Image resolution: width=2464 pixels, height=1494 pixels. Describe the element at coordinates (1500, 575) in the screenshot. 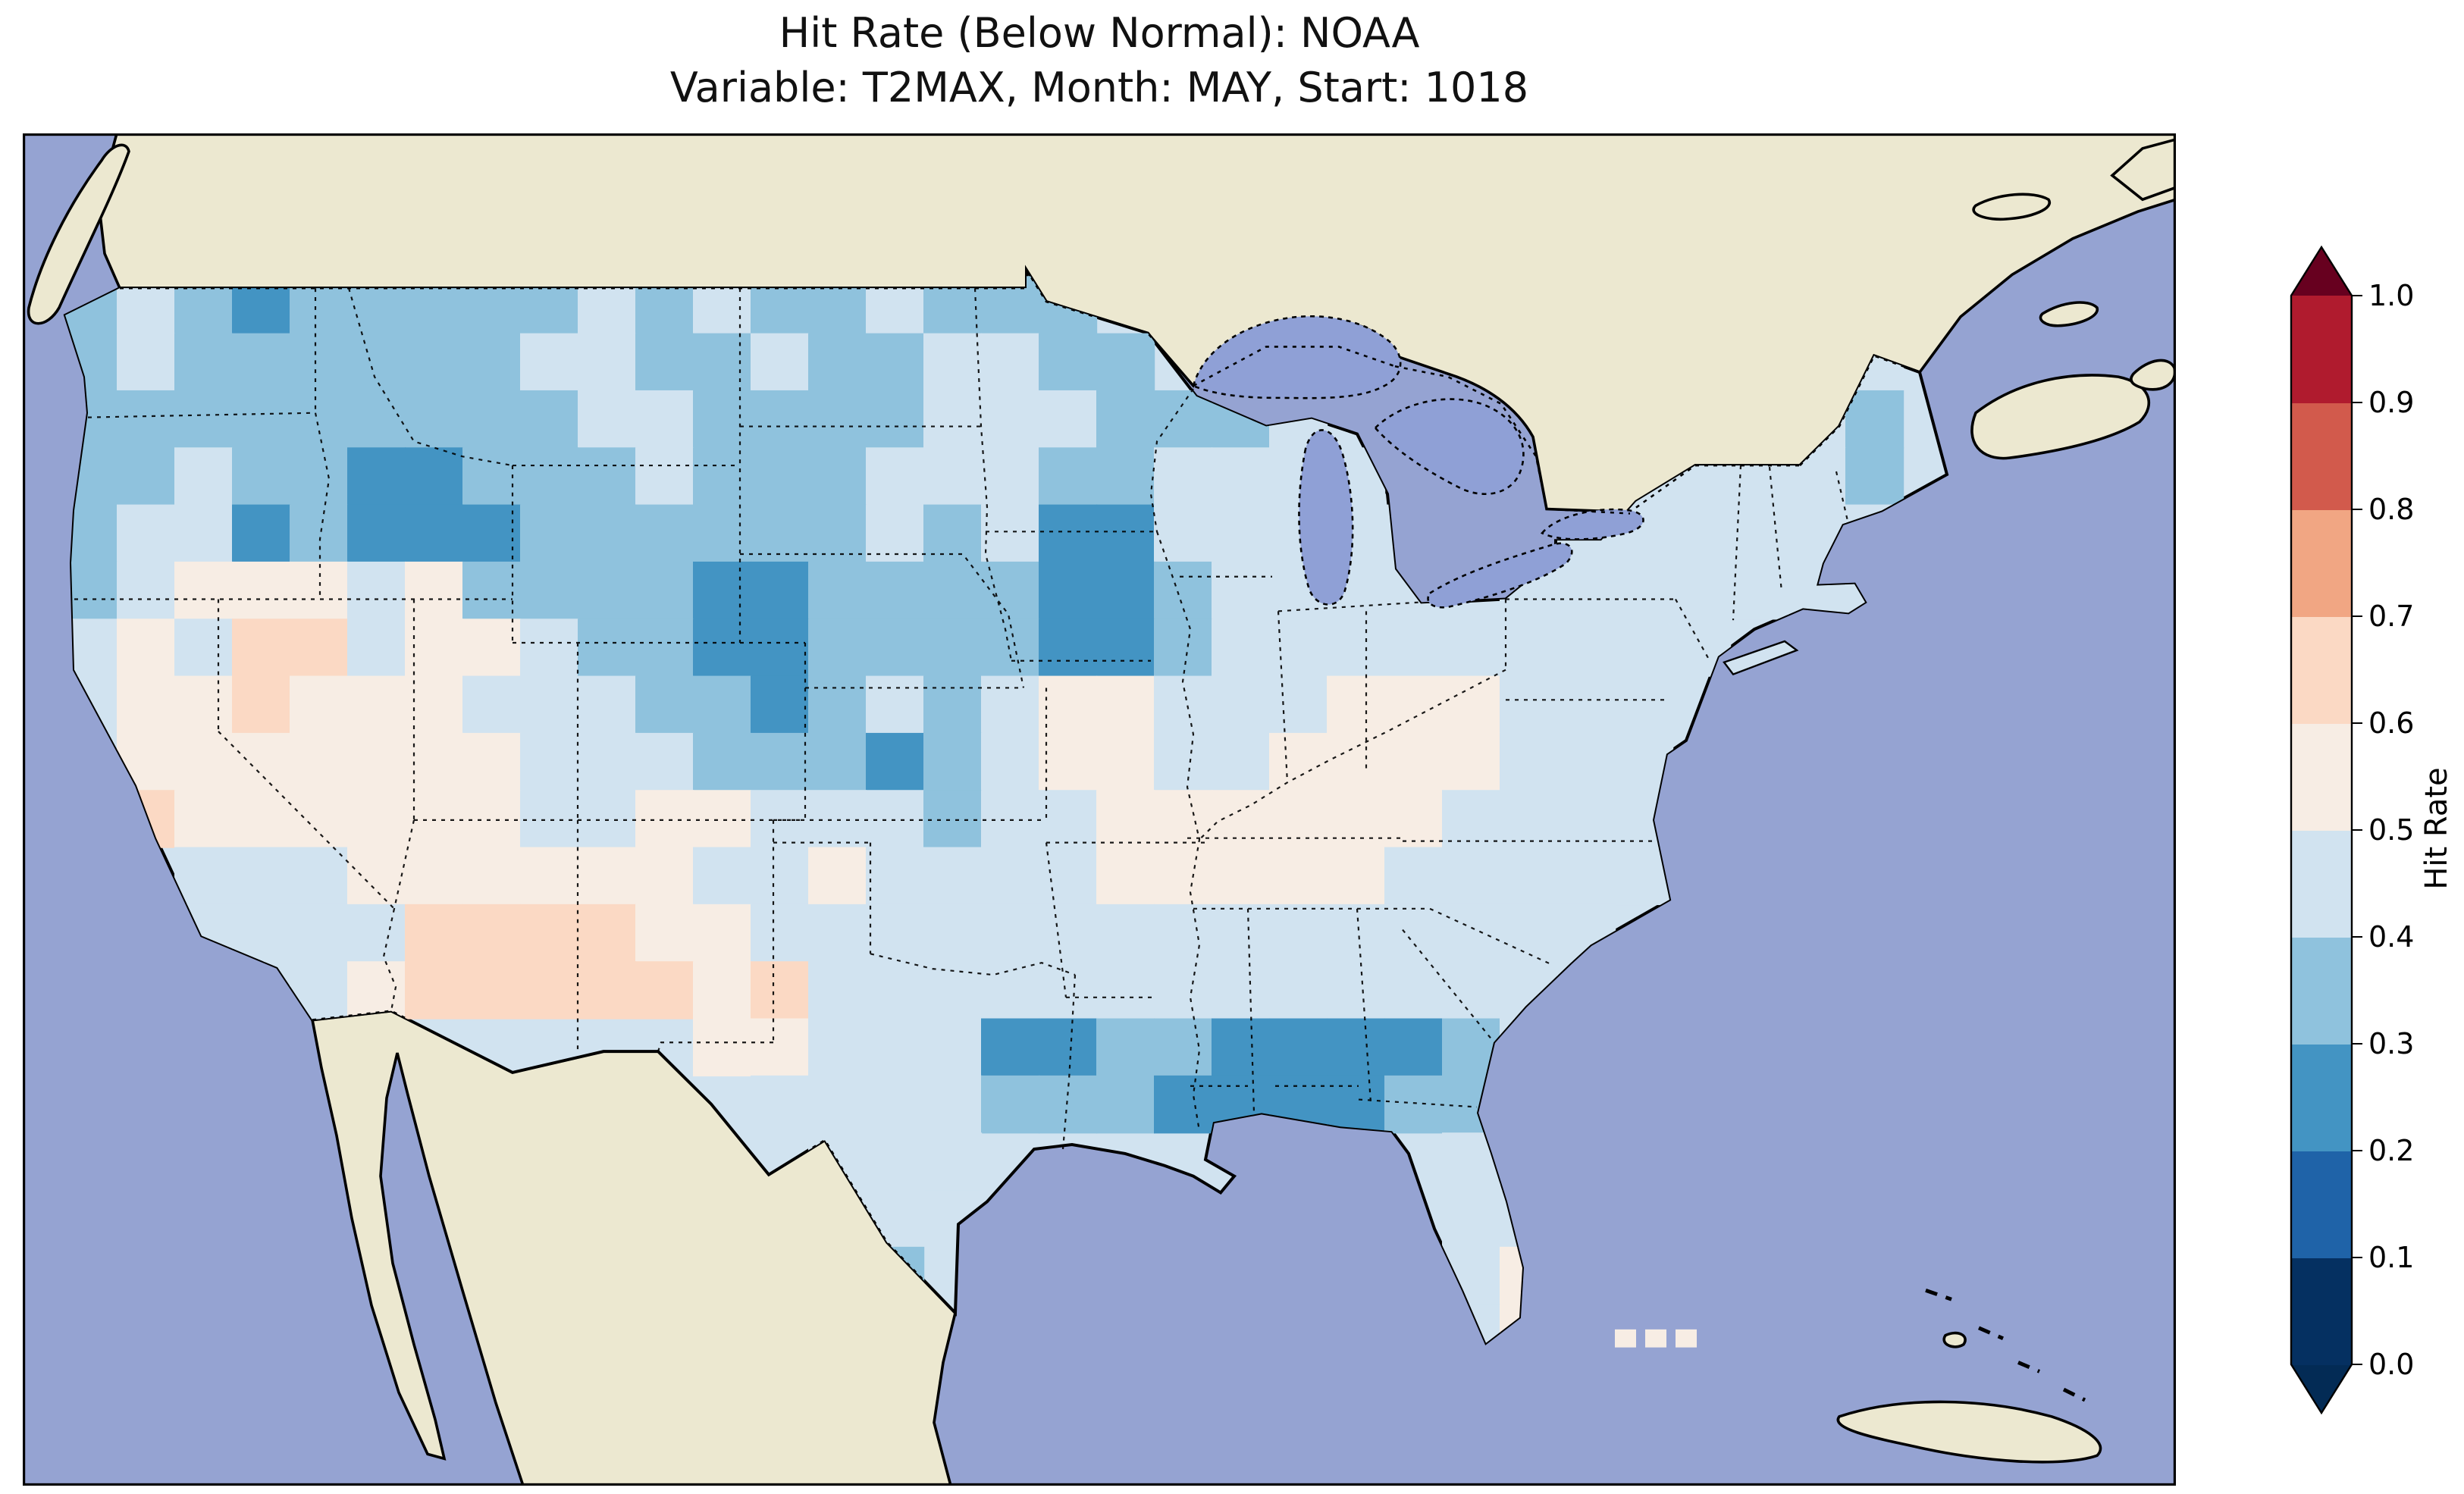

I see `lake-erie` at that location.